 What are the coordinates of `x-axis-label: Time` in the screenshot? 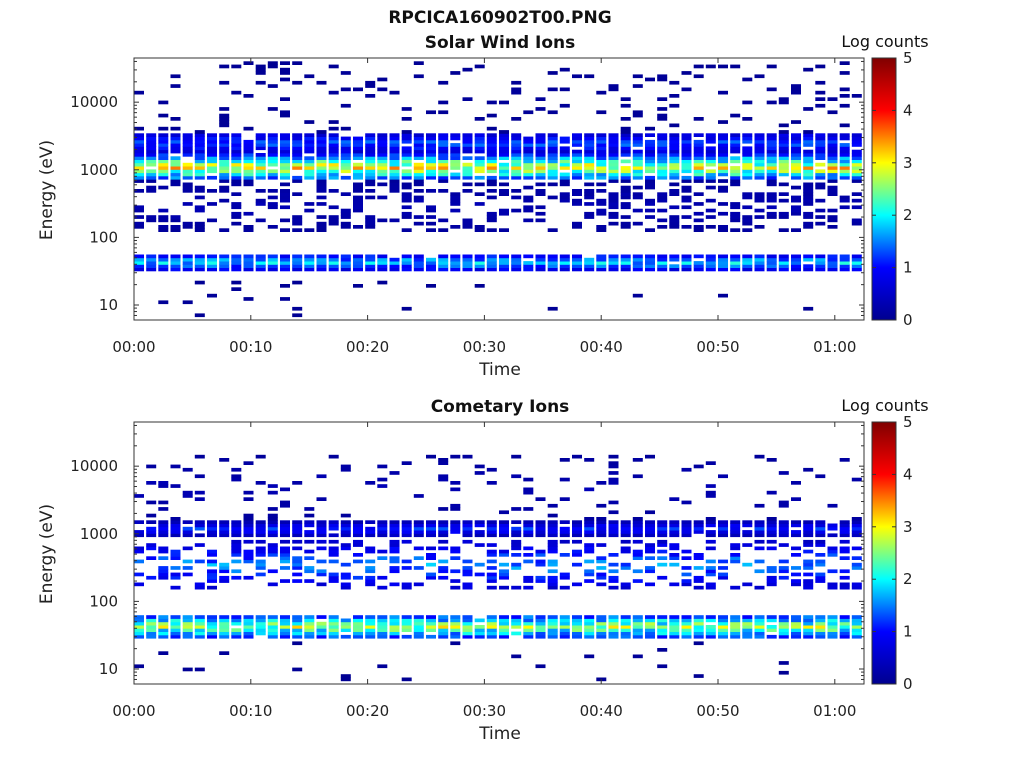 It's located at (499, 734).